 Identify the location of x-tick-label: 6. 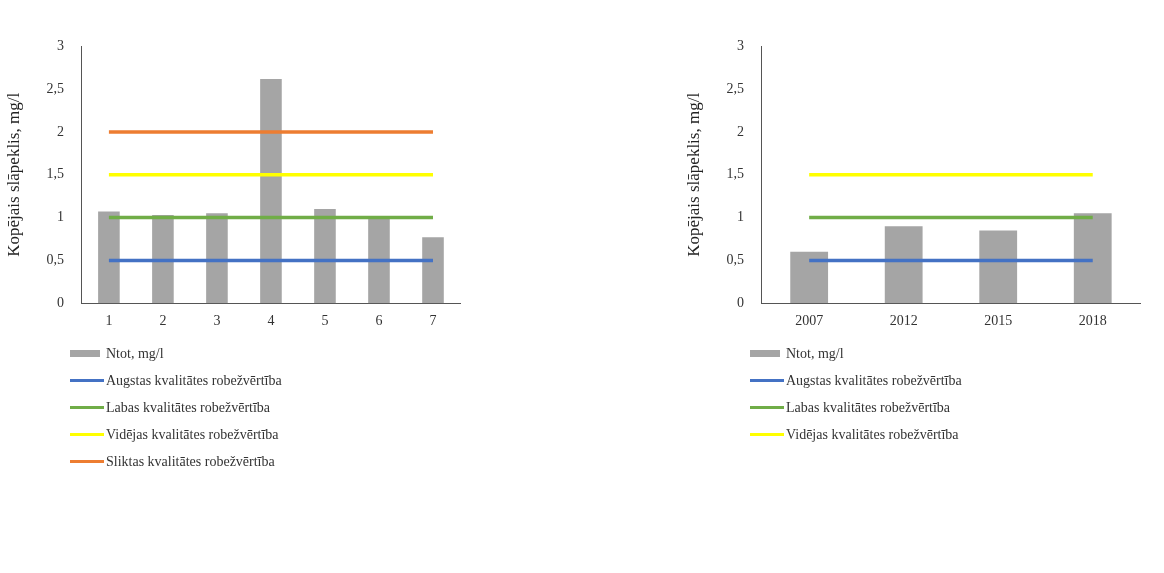
(379, 321).